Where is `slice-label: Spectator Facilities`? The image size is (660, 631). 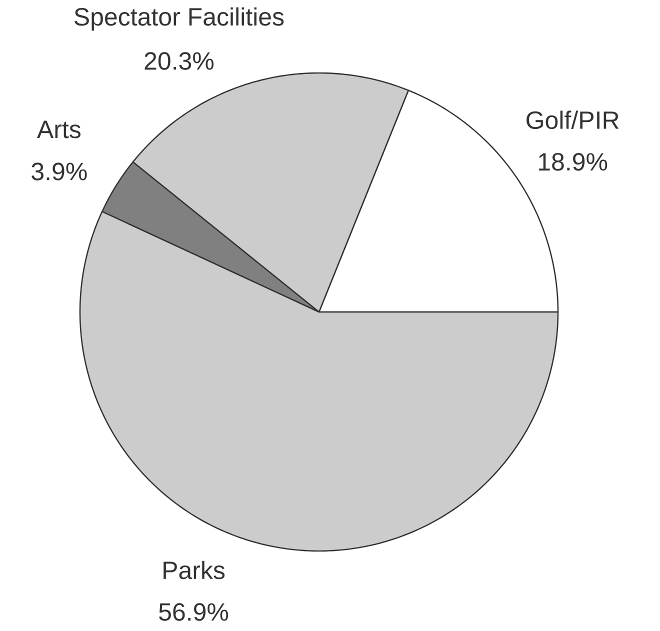
slice-label: Spectator Facilities is located at coordinates (179, 19).